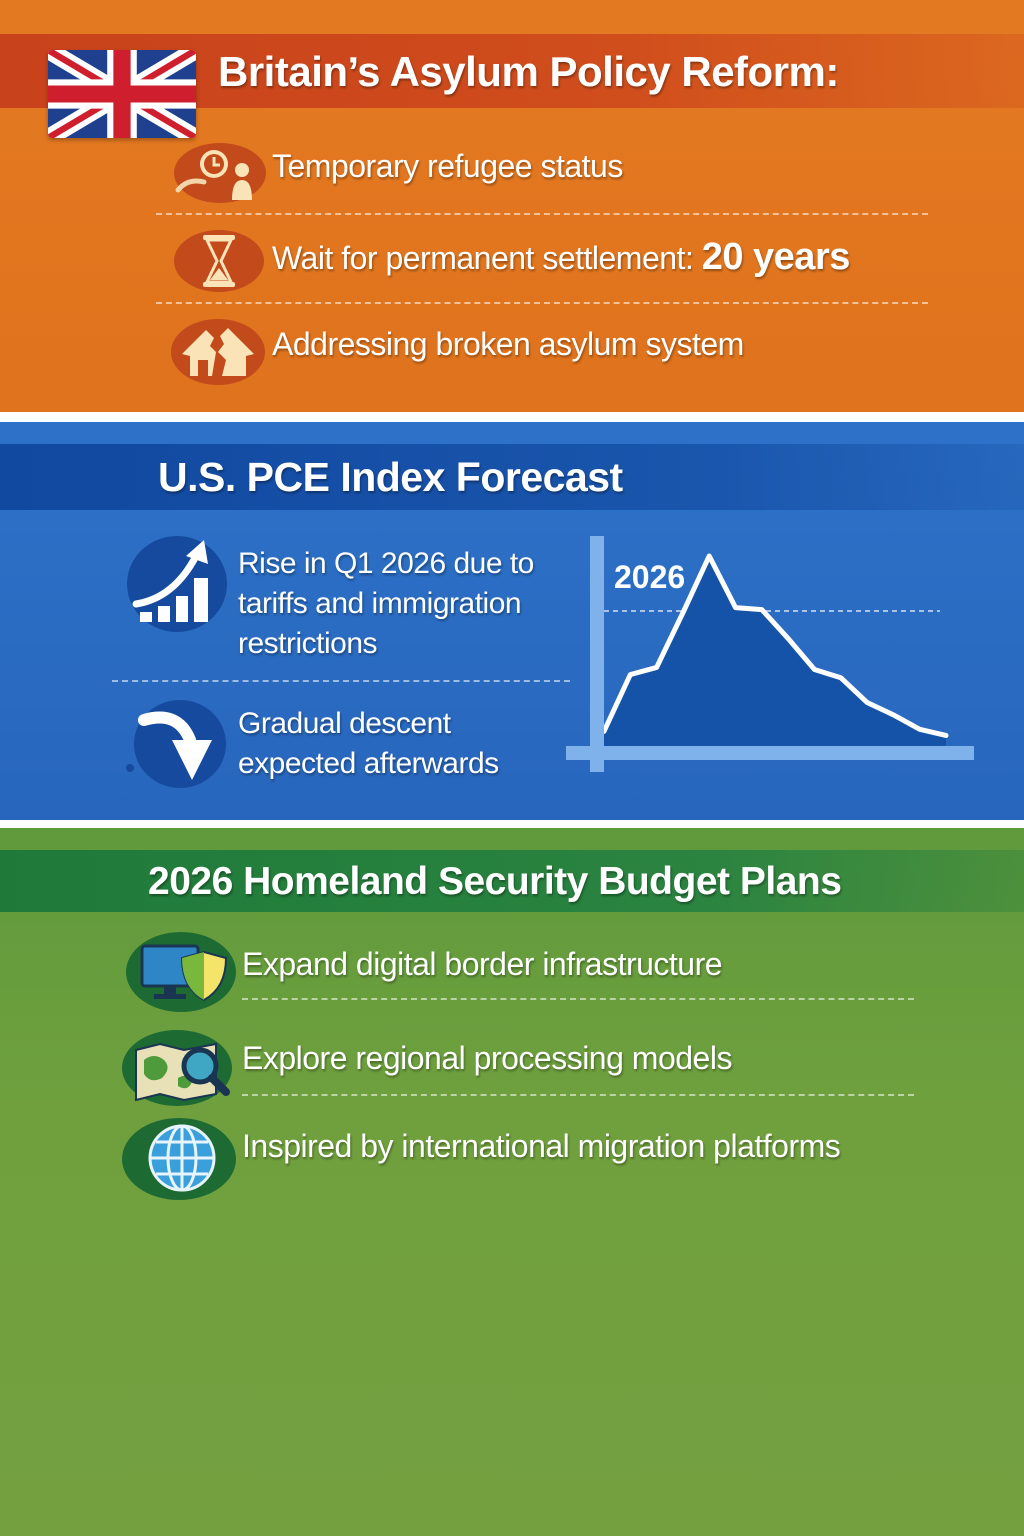  I want to click on regional-processing-text: Explore regional processing models, so click(487, 1058).